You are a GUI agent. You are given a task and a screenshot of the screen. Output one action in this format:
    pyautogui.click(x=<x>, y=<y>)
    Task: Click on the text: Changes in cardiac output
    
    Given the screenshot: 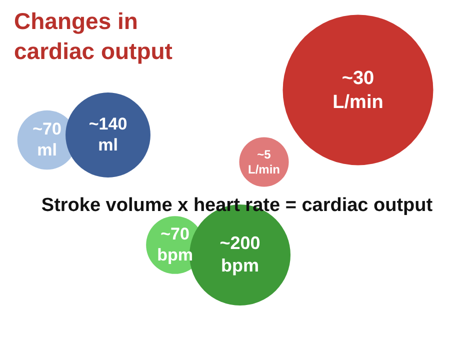 What is the action you would take?
    pyautogui.click(x=93, y=36)
    